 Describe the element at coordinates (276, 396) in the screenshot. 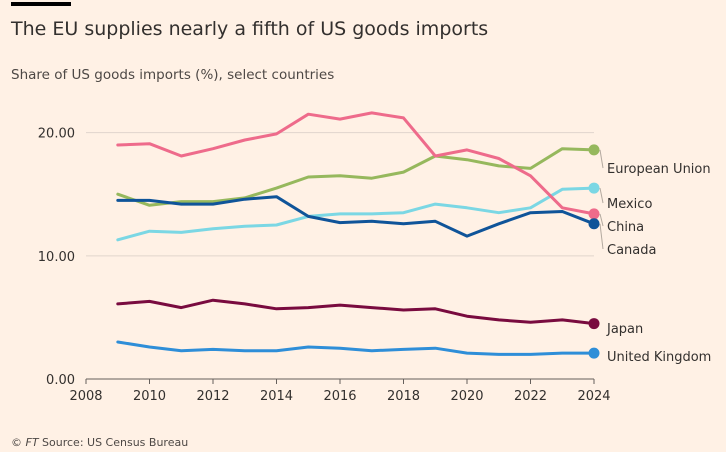

I see `x-tick-label: 2014` at that location.